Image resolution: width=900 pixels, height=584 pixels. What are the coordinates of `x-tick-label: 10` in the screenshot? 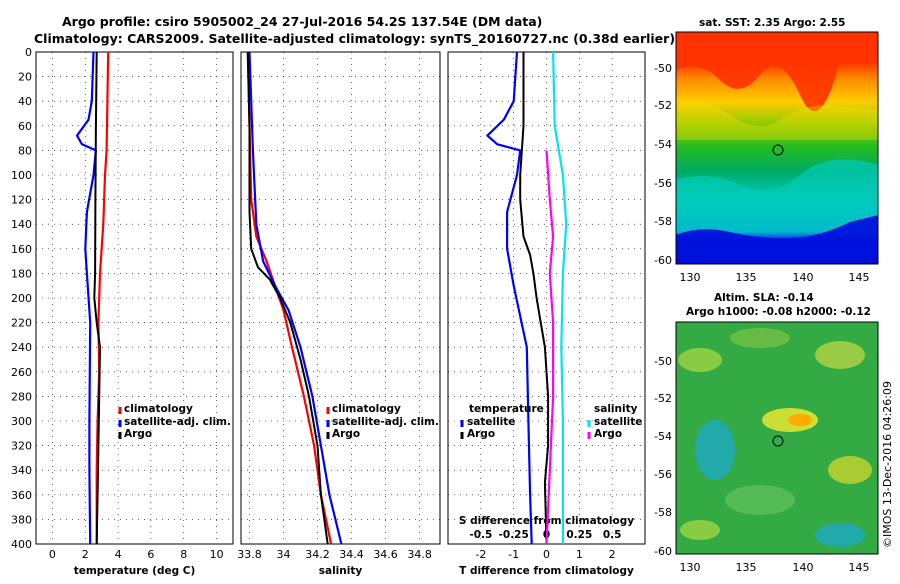 It's located at (217, 554).